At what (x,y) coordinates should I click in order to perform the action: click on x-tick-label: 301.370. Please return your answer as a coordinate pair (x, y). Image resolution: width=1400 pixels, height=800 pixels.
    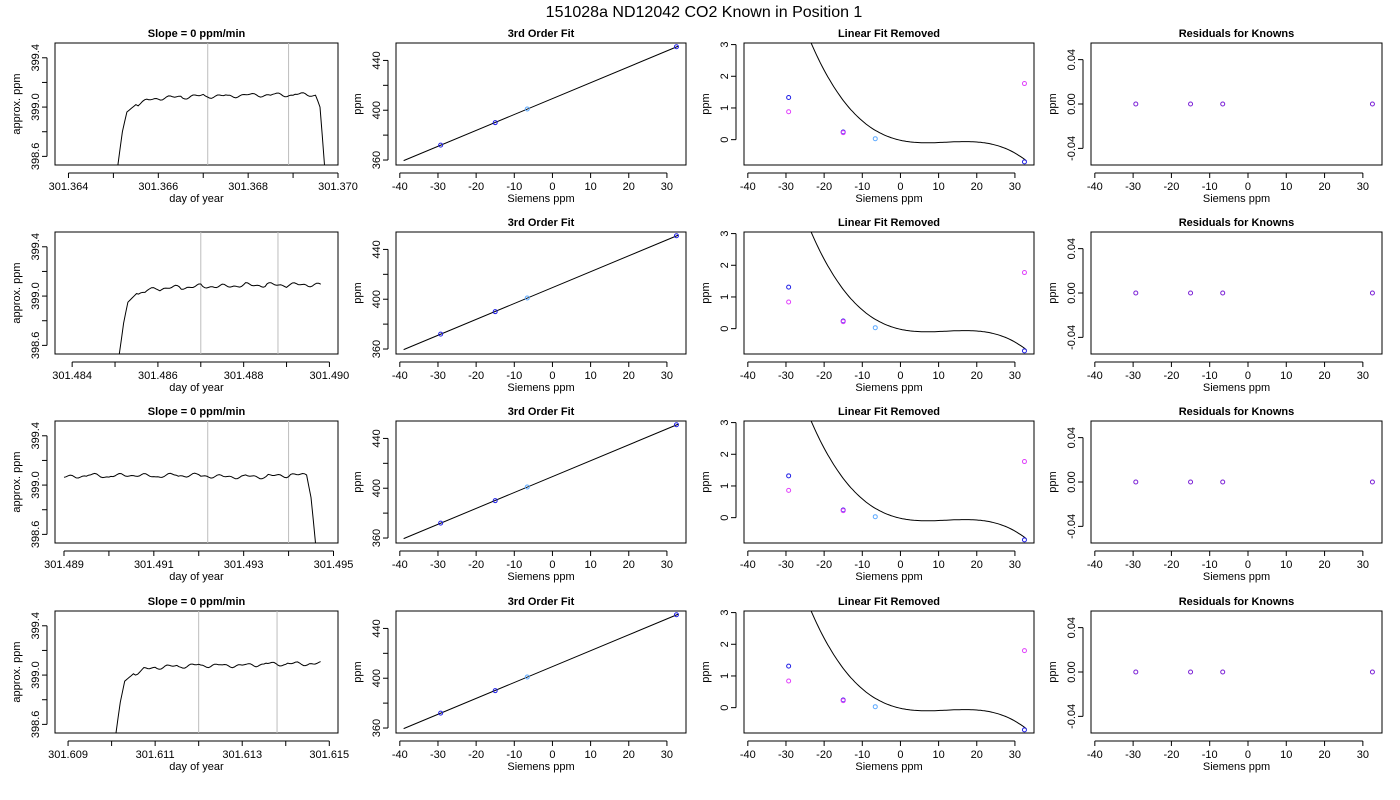
    Looking at the image, I should click on (338, 187).